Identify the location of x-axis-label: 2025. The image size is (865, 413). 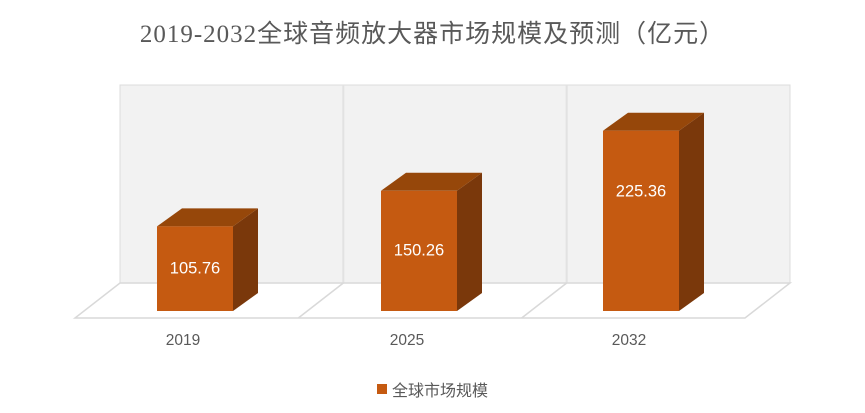
(407, 340).